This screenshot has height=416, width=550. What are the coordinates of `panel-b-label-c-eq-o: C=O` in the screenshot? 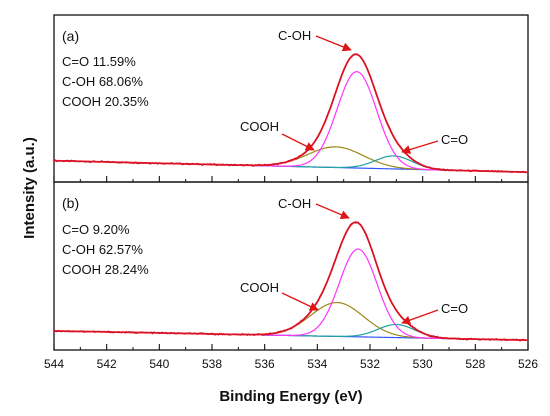 It's located at (454, 308).